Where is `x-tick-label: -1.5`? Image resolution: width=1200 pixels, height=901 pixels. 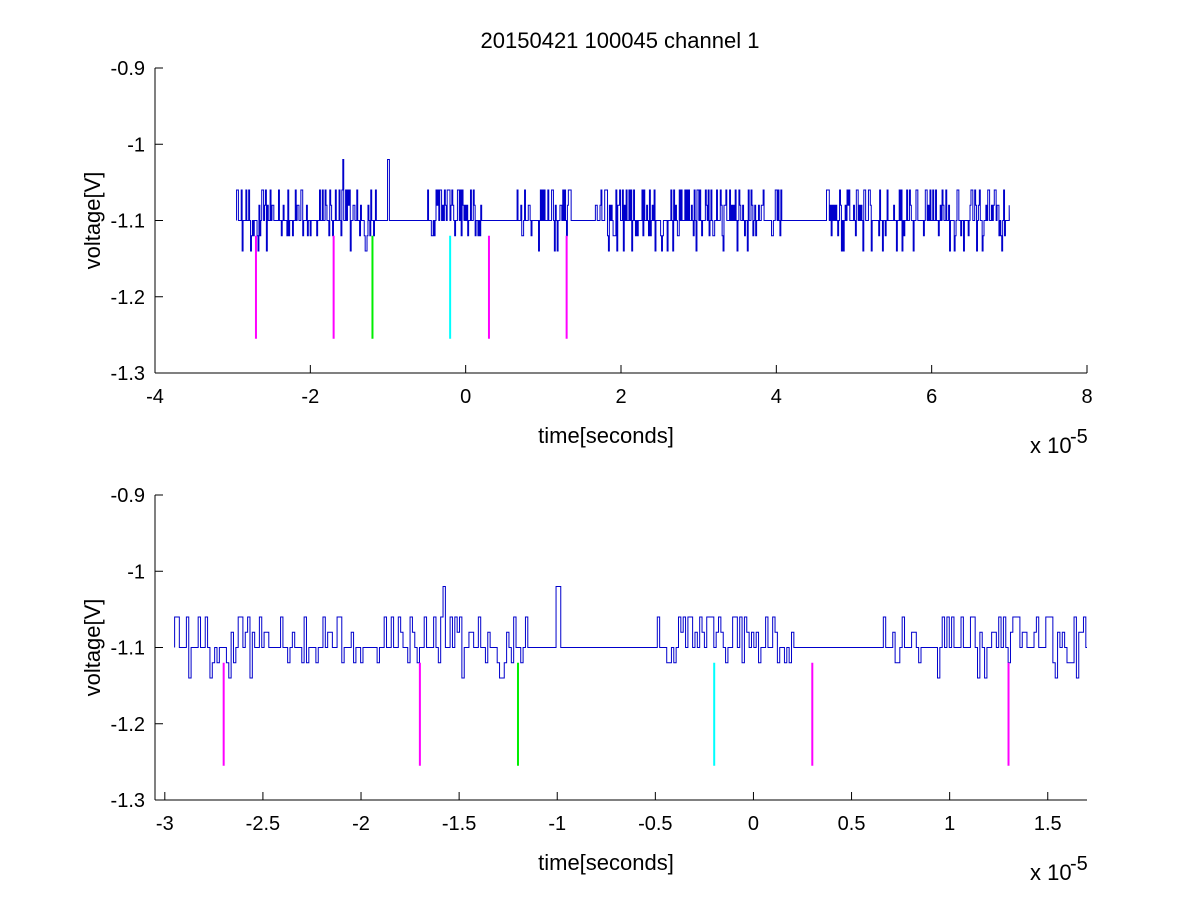
x-tick-label: -1.5 is located at coordinates (459, 824).